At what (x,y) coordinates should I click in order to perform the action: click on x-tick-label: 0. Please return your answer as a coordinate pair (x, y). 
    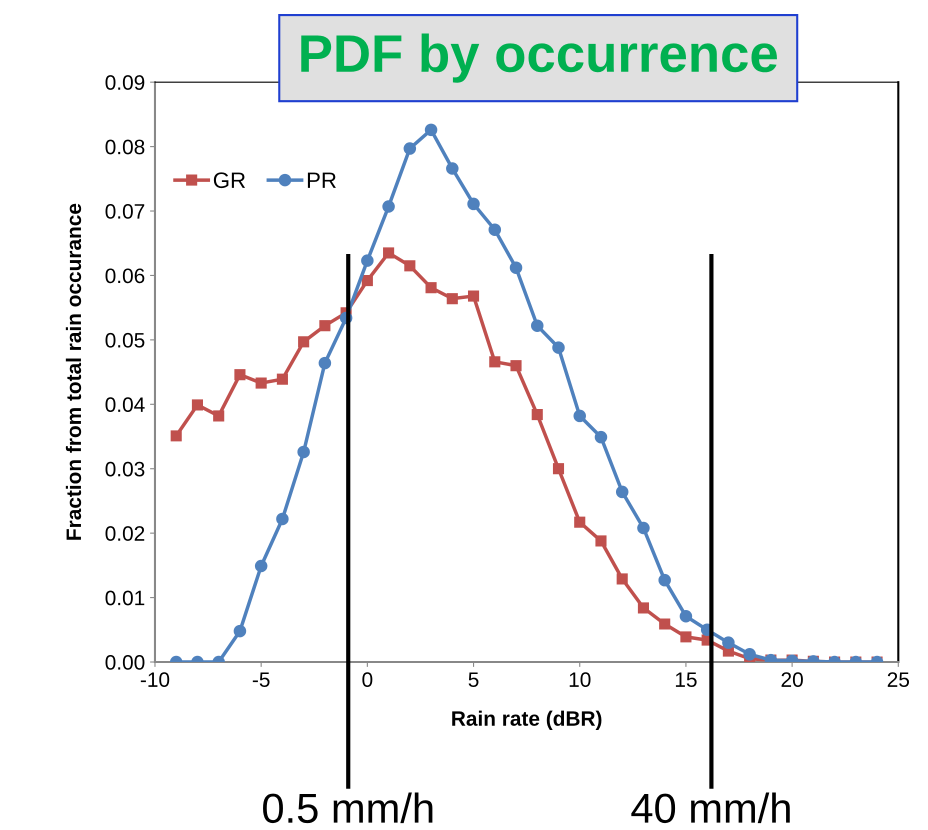
    Looking at the image, I should click on (367, 680).